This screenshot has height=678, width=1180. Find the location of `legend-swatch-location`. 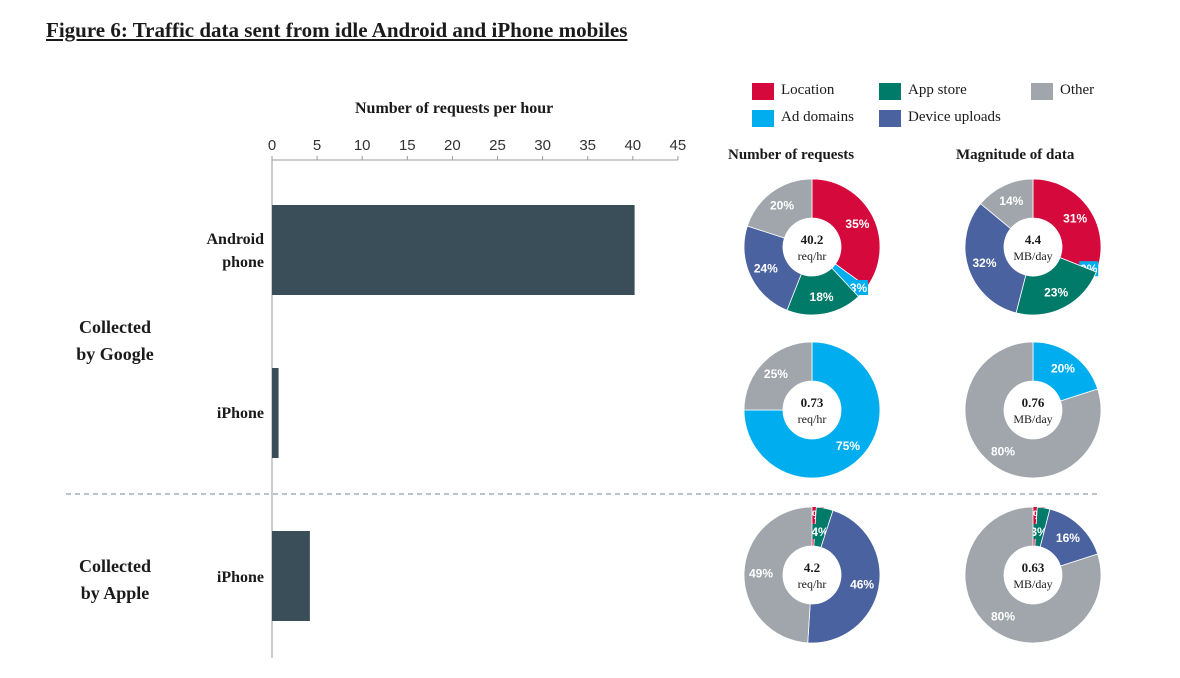

legend-swatch-location is located at coordinates (763, 91).